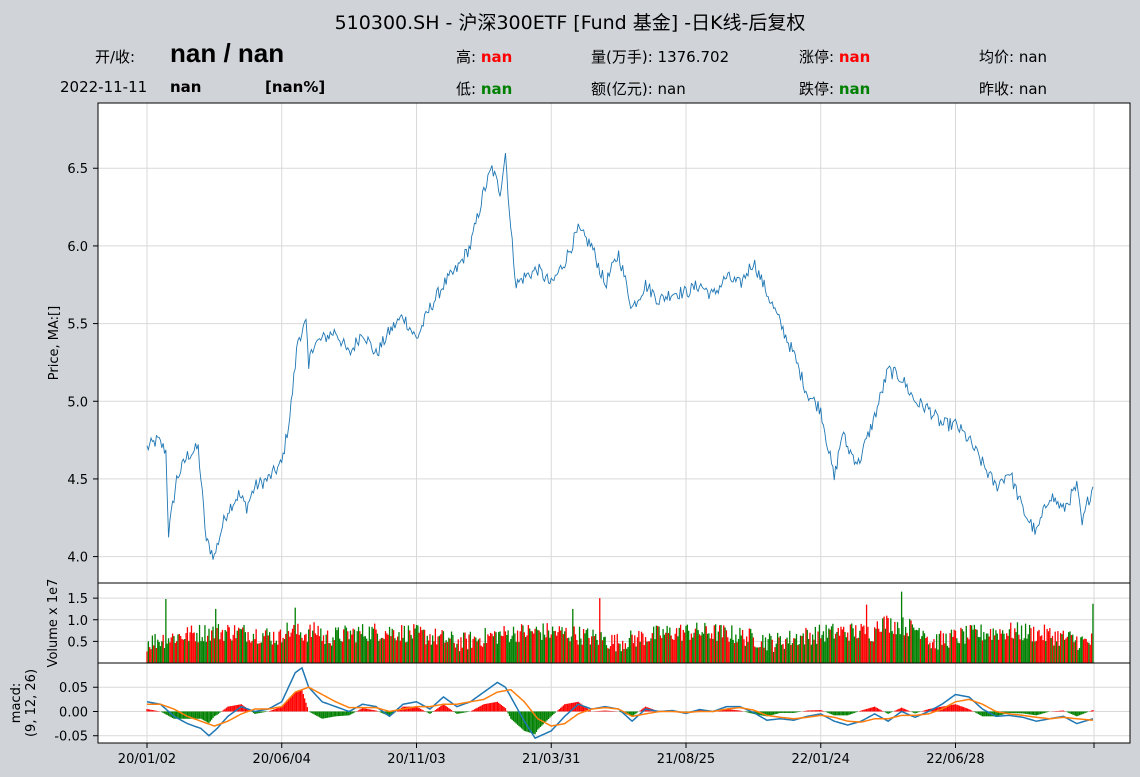  What do you see at coordinates (955, 759) in the screenshot?
I see `x-tick-label: 22/06/28` at bounding box center [955, 759].